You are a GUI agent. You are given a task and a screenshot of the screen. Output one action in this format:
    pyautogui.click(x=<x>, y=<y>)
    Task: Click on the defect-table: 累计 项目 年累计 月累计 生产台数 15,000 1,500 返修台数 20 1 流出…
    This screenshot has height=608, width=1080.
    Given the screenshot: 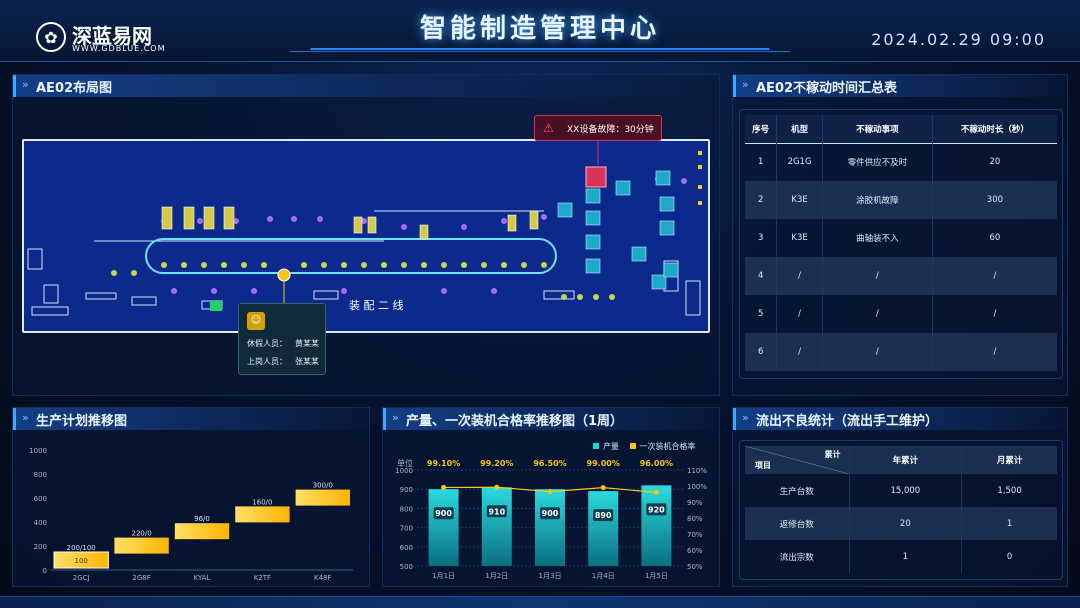 What is the action you would take?
    pyautogui.click(x=901, y=509)
    